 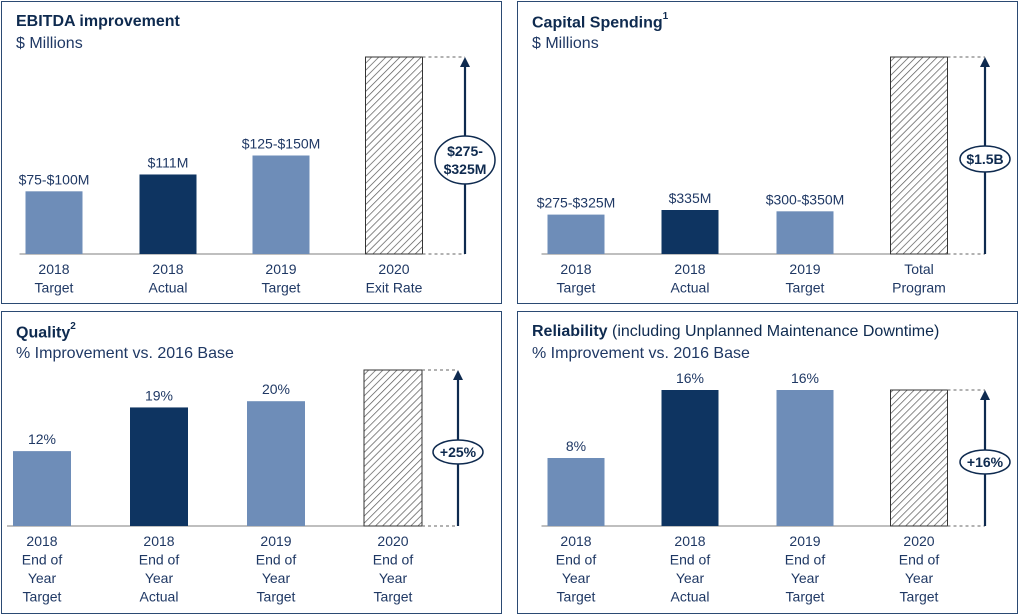 What do you see at coordinates (576, 446) in the screenshot?
I see `value-label: 8%` at bounding box center [576, 446].